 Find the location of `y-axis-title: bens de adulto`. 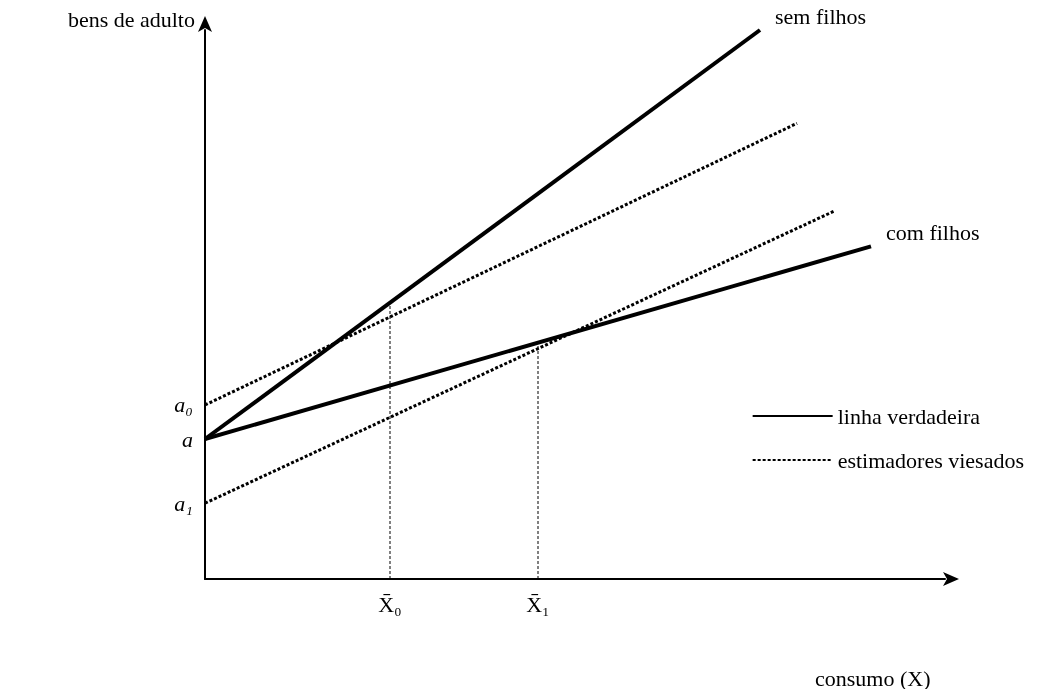

y-axis-title: bens de adulto is located at coordinates (131, 19).